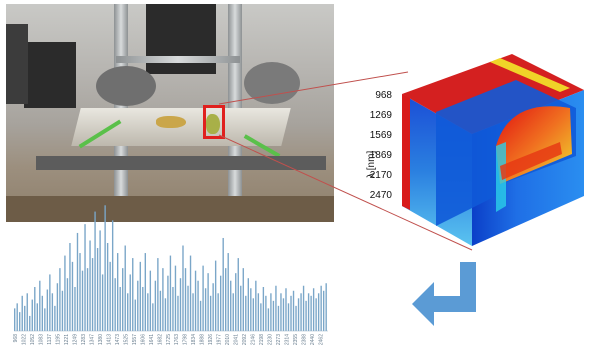 This screenshot has height=354, width=590. Describe the element at coordinates (203, 339) in the screenshot. I see `x-tick-label: 1888` at that location.